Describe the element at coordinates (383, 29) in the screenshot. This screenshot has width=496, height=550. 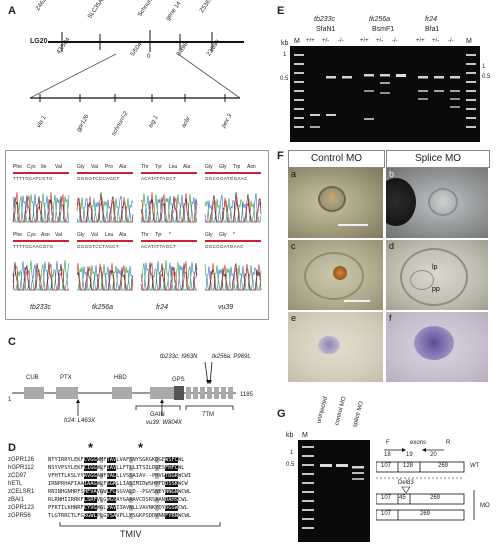
I see `enzyme-bsmf1: BsmF1` at that location.